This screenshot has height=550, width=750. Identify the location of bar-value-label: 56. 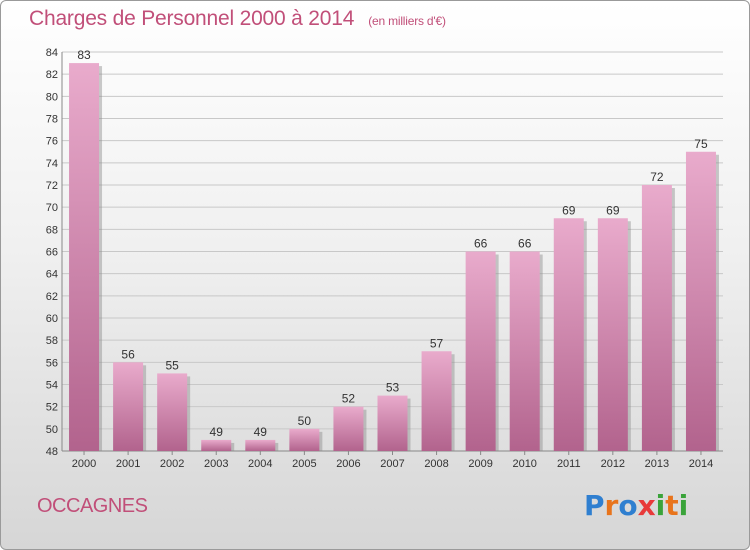
(128, 354).